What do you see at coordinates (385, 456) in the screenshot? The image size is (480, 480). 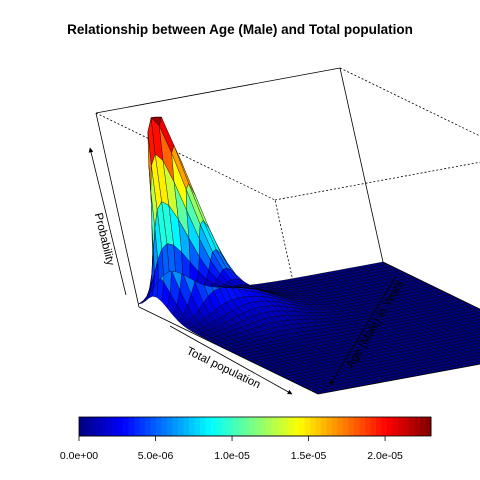 I see `colorbar-tick-label: 2.0e-05` at bounding box center [385, 456].